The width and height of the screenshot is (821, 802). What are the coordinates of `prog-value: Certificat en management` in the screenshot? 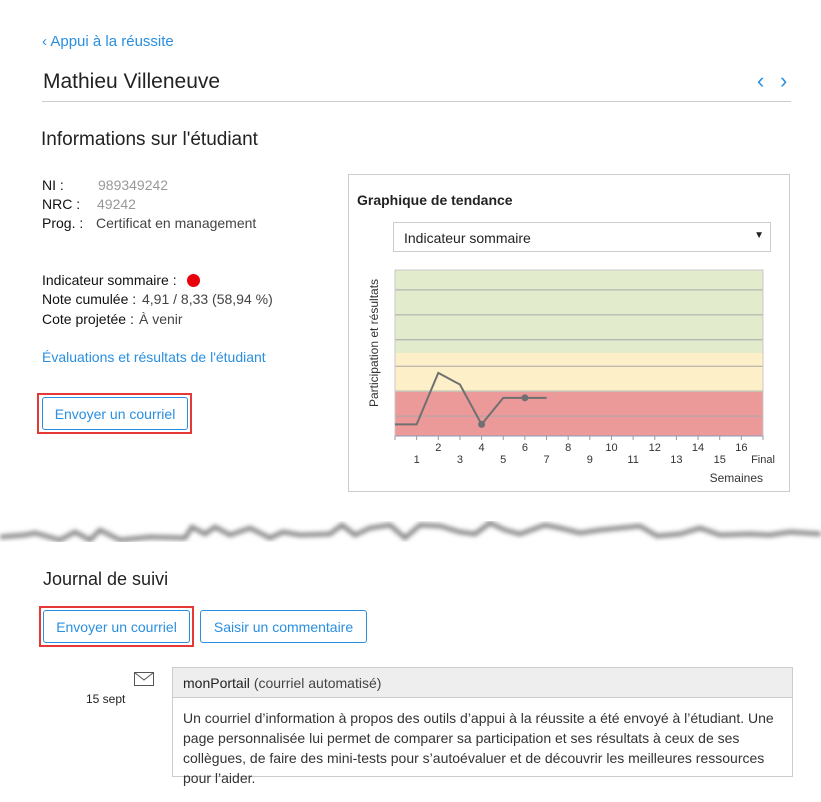 It's located at (176, 223).